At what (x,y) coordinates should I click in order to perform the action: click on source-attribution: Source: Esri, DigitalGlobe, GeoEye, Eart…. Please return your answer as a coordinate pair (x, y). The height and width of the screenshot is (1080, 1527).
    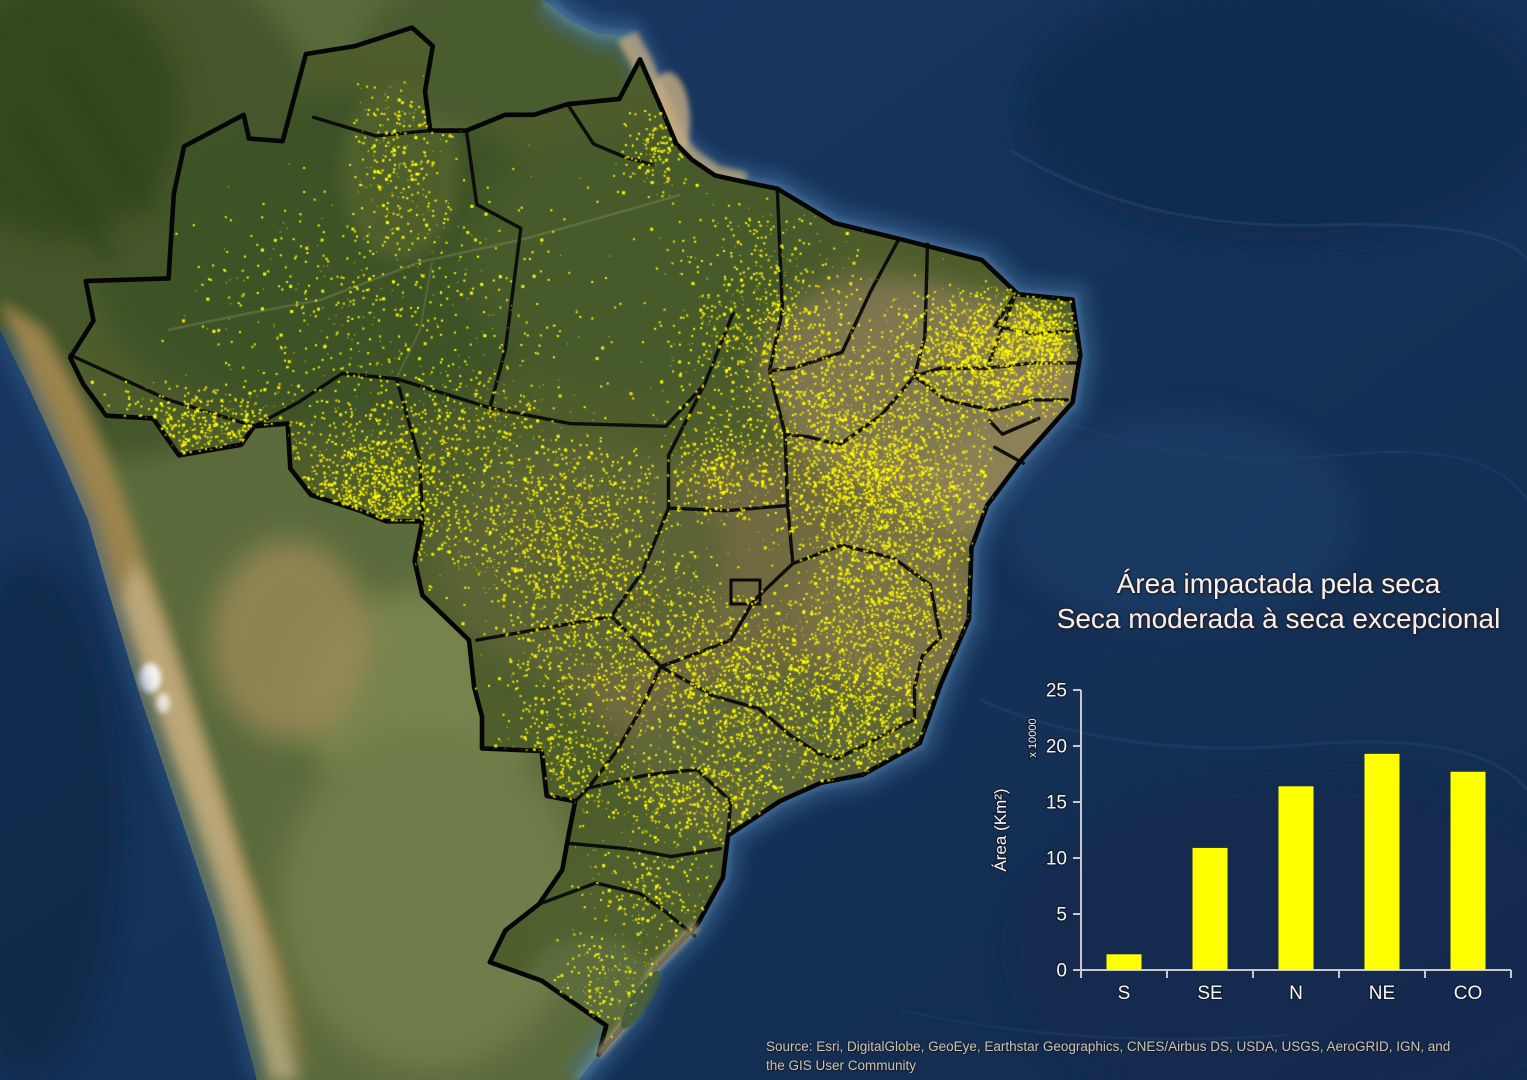
    Looking at the image, I should click on (1143, 1056).